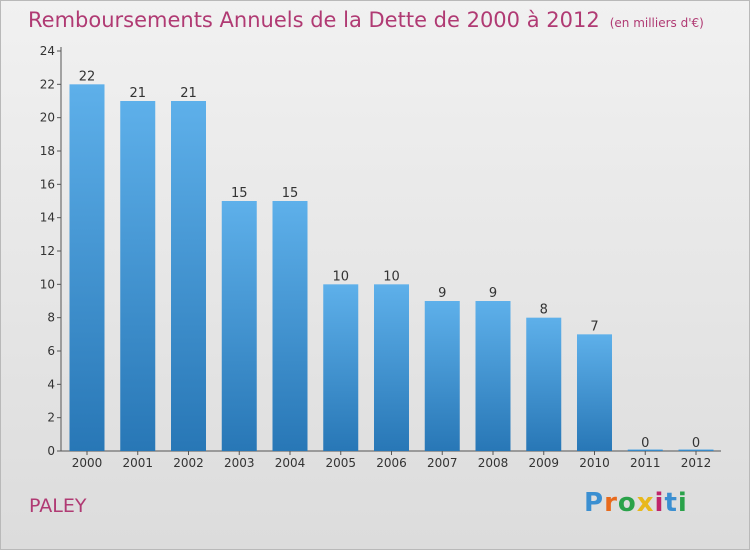 The height and width of the screenshot is (550, 750). Describe the element at coordinates (290, 463) in the screenshot. I see `x-tick-label: 2004` at that location.